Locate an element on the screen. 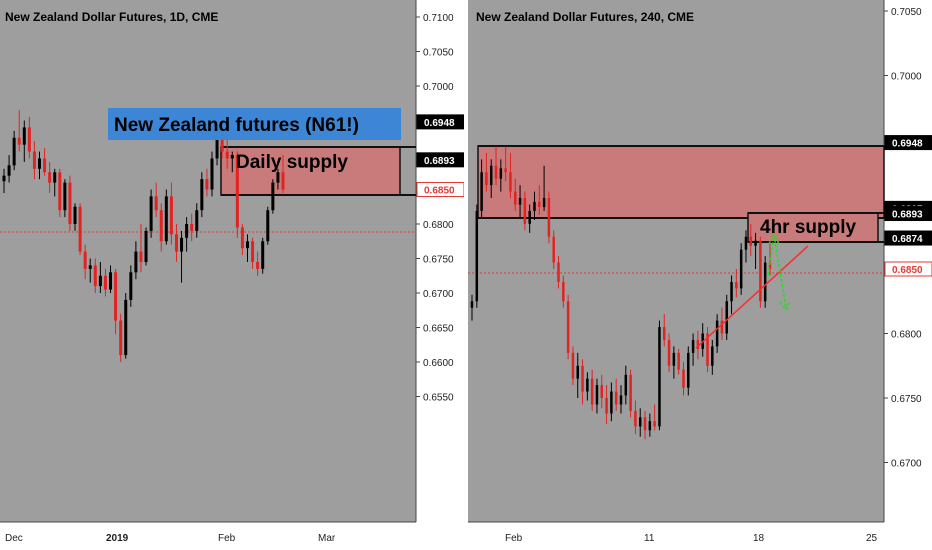 This screenshot has height=550, width=932. time-label-feb: Feb is located at coordinates (514, 538).